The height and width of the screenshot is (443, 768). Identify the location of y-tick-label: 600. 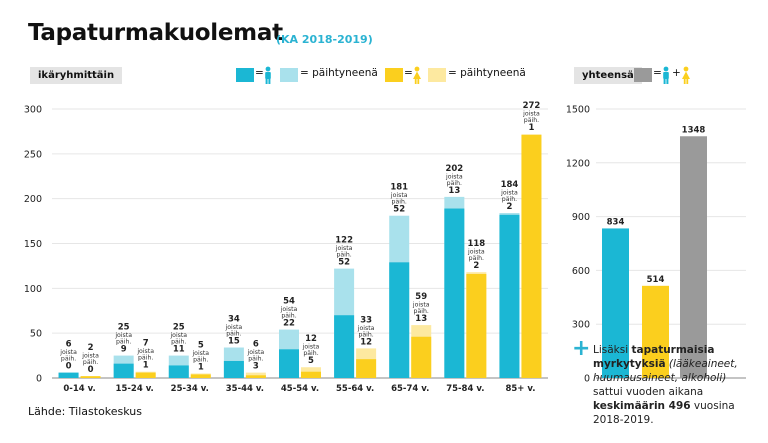
(581, 271).